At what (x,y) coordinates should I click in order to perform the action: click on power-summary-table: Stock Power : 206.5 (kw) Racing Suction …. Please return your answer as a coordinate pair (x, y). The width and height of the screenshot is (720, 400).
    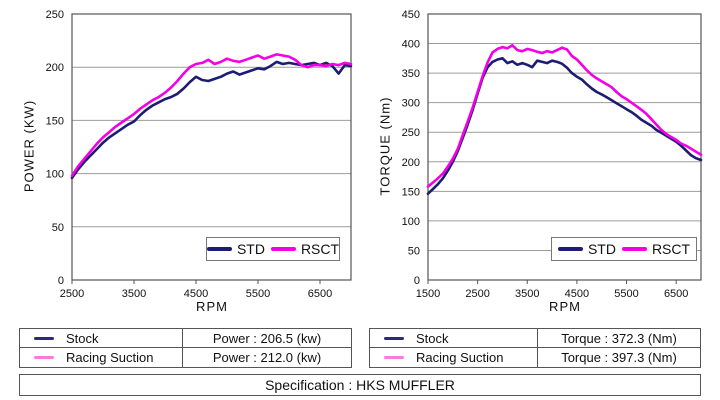
    Looking at the image, I should click on (185, 348).